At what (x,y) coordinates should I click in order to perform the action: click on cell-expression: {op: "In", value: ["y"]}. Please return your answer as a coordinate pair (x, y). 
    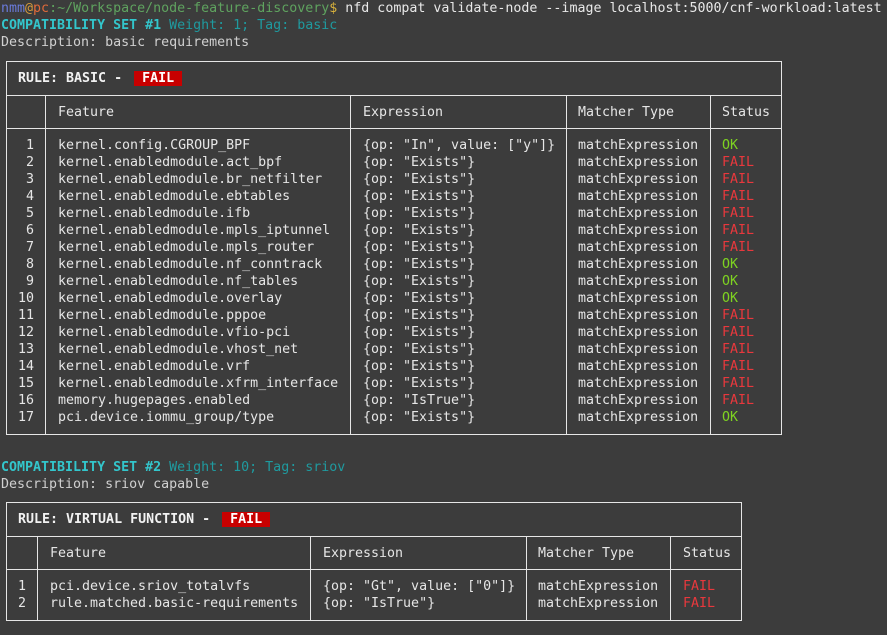
    Looking at the image, I should click on (459, 145).